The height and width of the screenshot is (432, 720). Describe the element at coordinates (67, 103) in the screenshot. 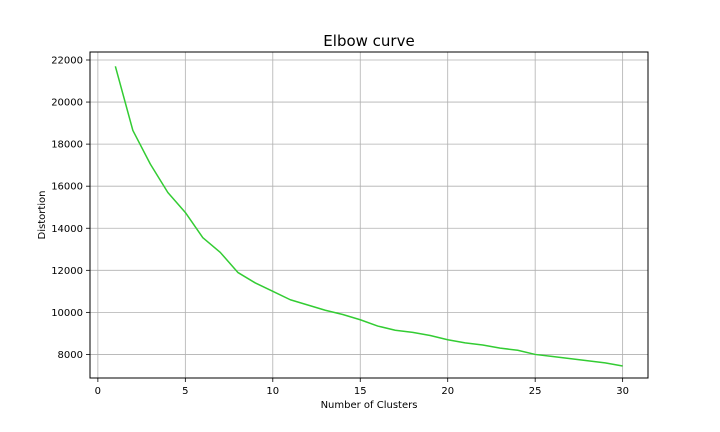

I see `y-tick-label: 20000` at that location.